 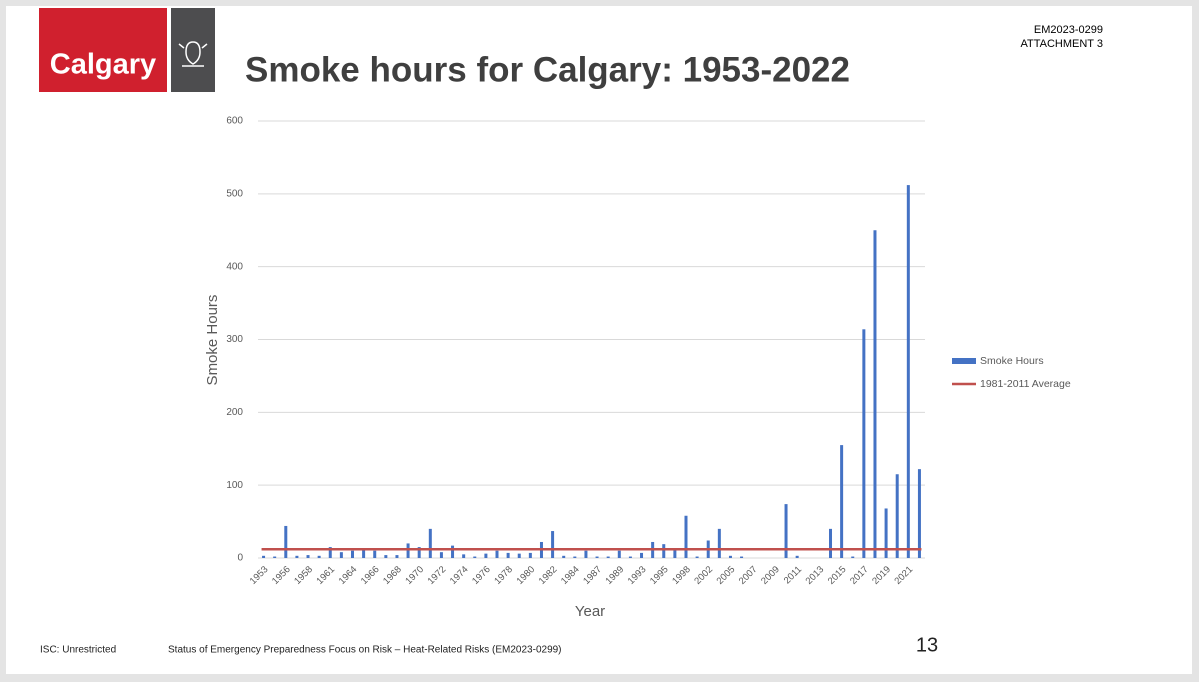 What do you see at coordinates (590, 611) in the screenshot?
I see `x-axis-title: Year` at bounding box center [590, 611].